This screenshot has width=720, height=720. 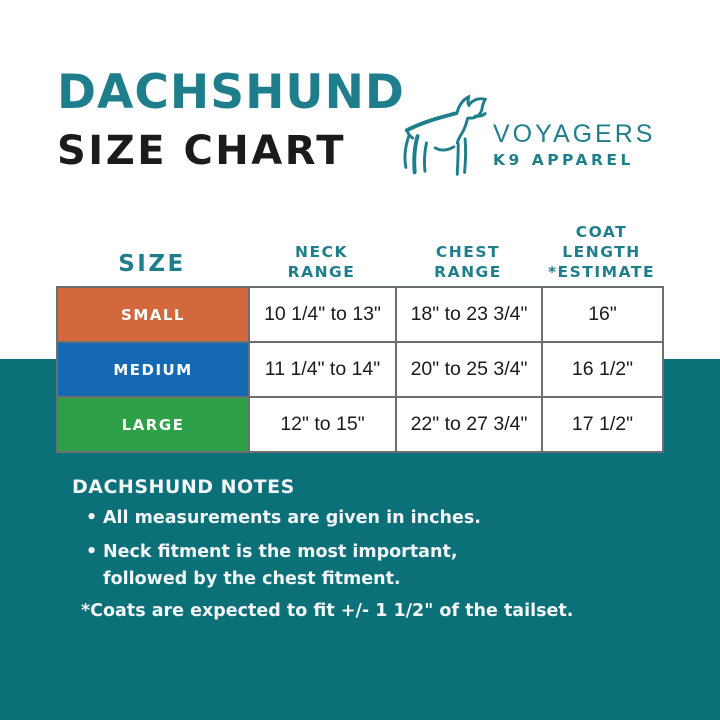 I want to click on coat-length-large: 17 1/2", so click(x=602, y=424).